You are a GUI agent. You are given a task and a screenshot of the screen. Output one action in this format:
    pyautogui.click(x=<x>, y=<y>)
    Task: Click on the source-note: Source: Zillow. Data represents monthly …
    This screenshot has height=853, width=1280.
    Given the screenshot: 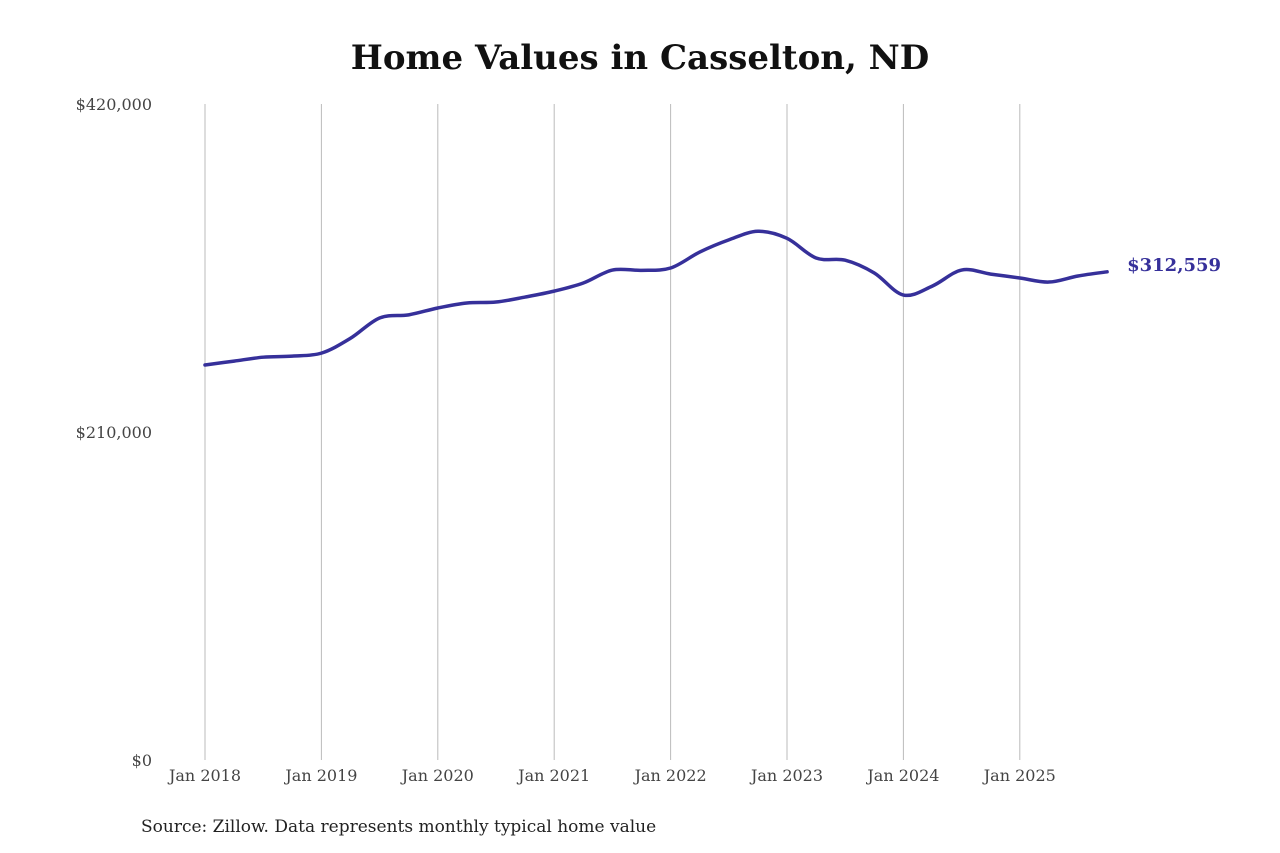 What is the action you would take?
    pyautogui.click(x=399, y=827)
    